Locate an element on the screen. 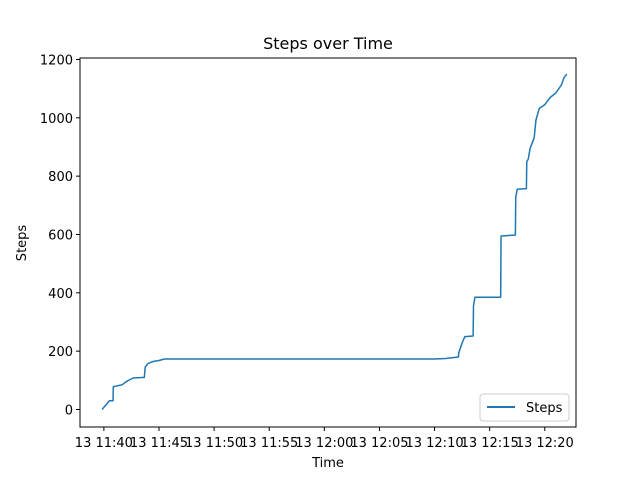  y-tick-label: 1200 is located at coordinates (56, 60).